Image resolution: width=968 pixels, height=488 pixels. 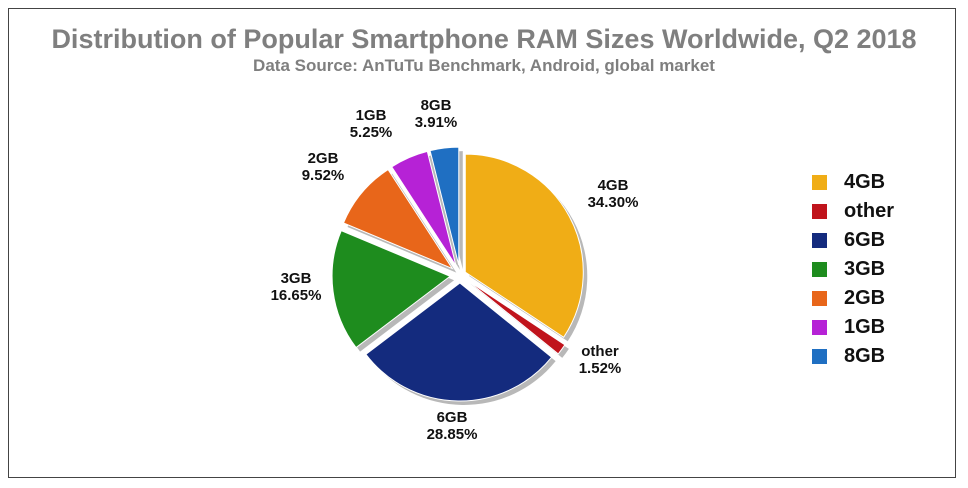 I want to click on legend-label-other: other, so click(x=869, y=211).